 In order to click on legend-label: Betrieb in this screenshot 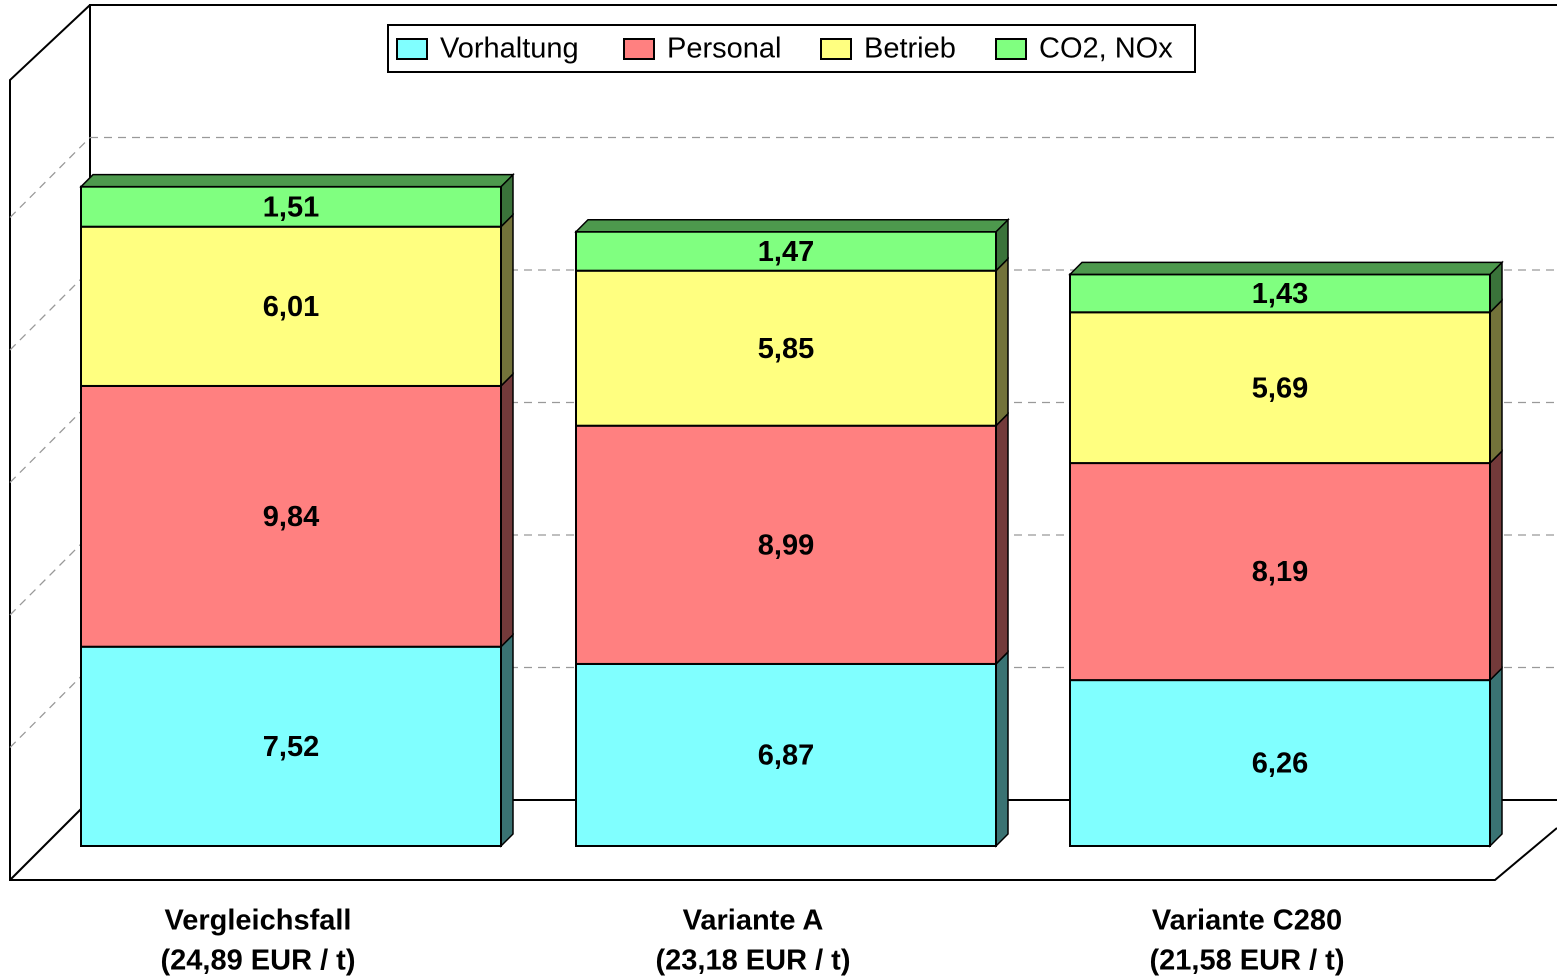, I will do `click(910, 49)`.